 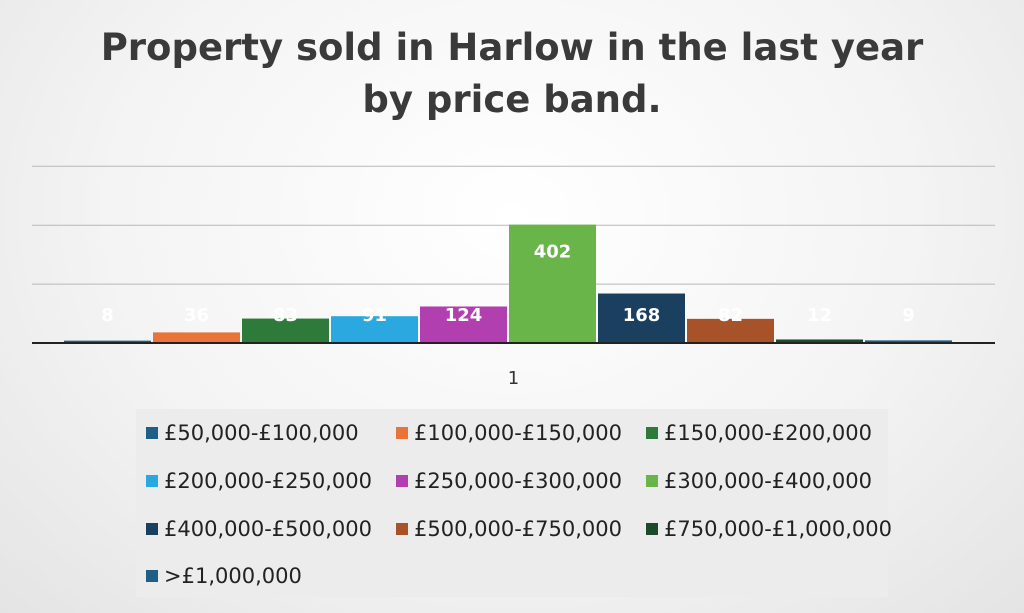 I want to click on x-tick-label: 1, so click(x=513, y=378).